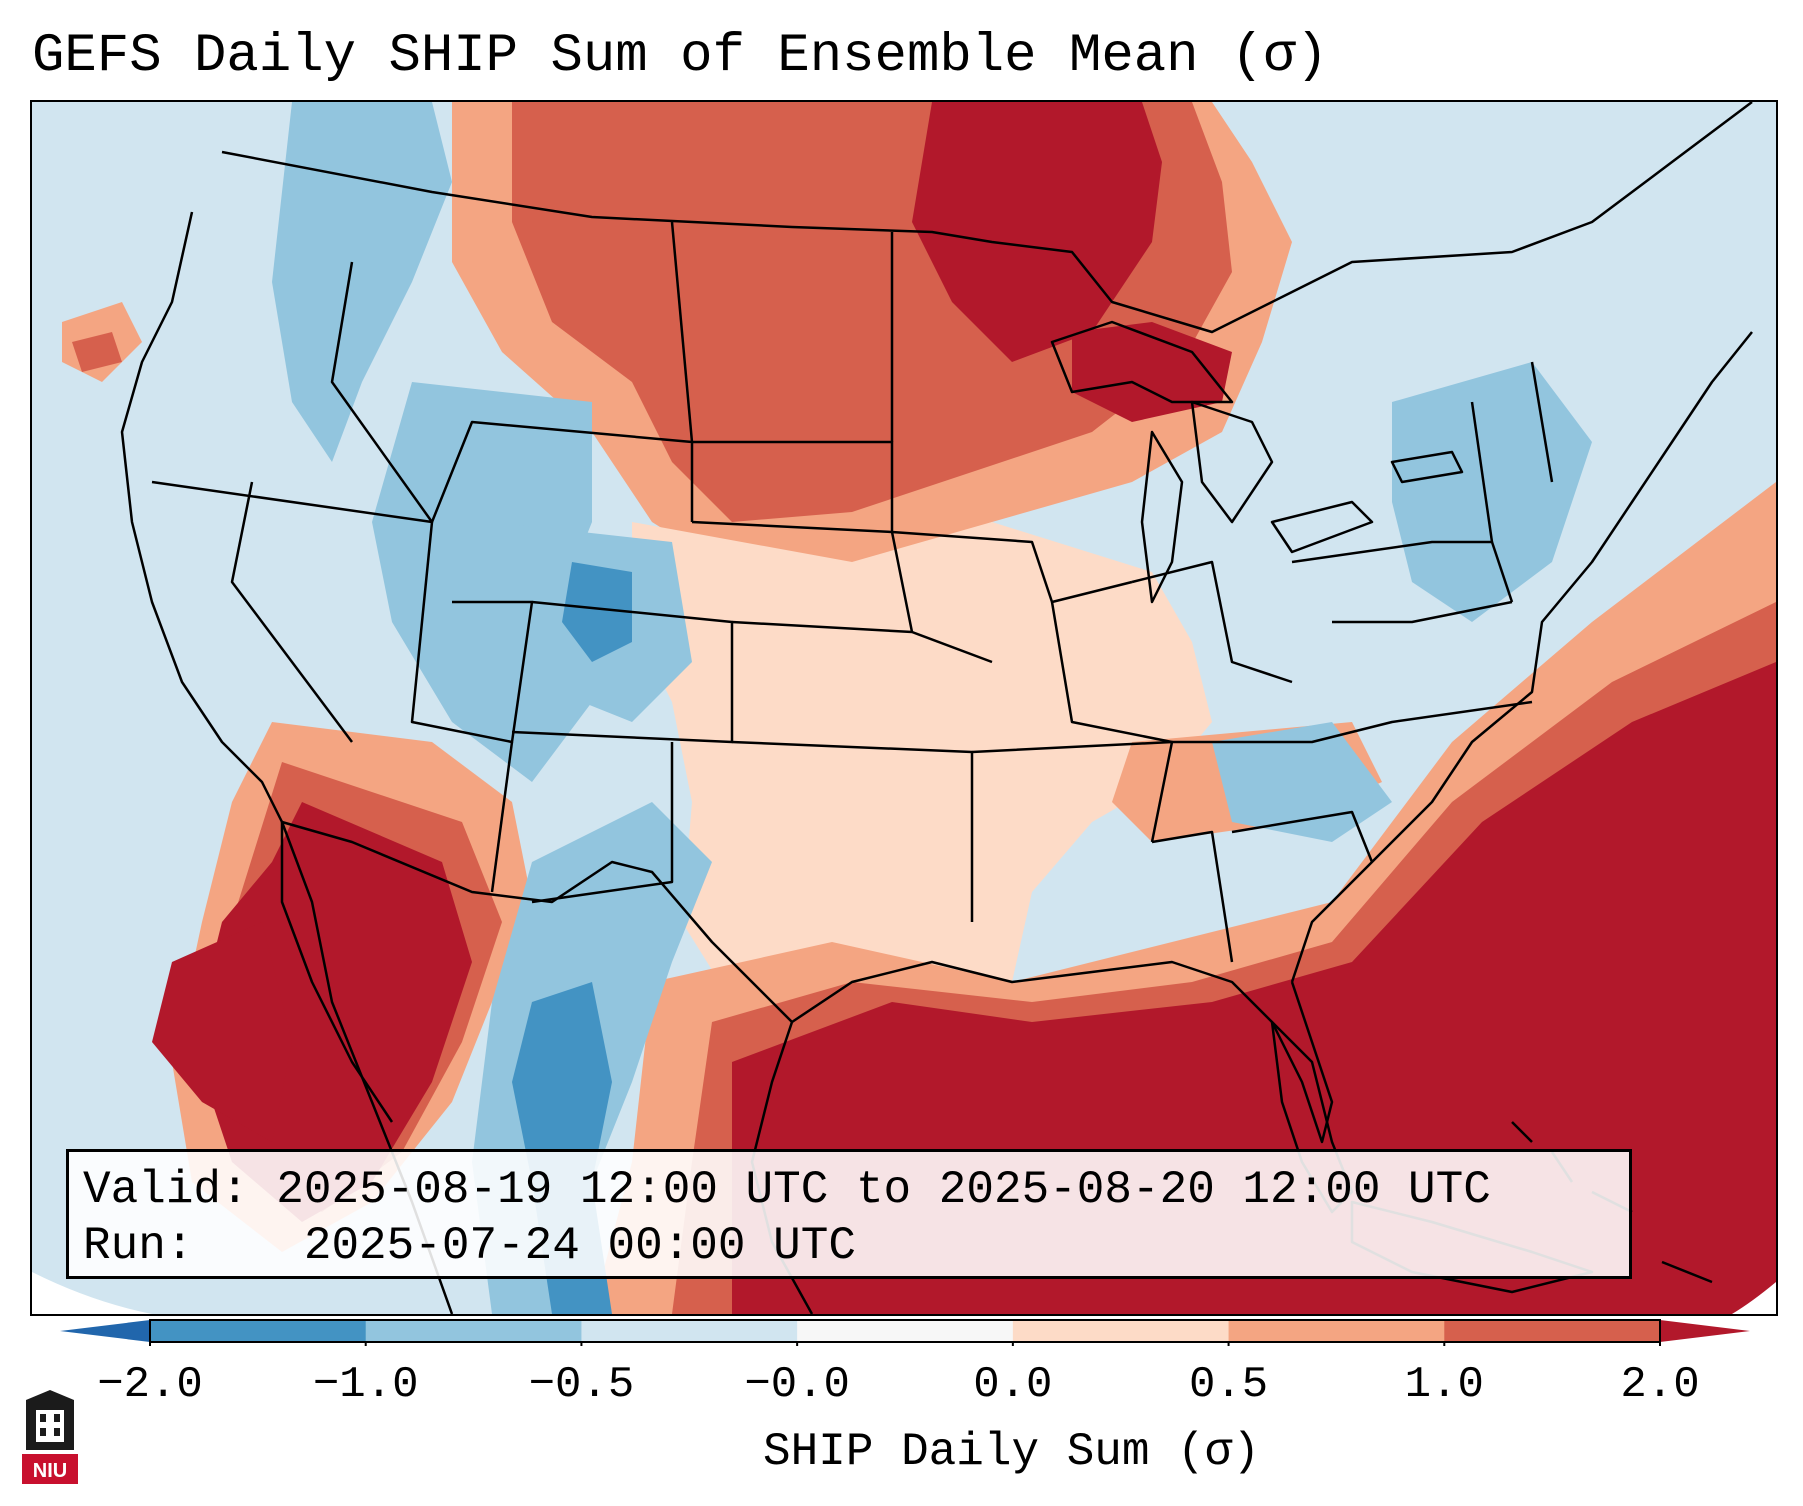 The height and width of the screenshot is (1506, 1803). Describe the element at coordinates (581, 1385) in the screenshot. I see `colorbar-tick-label: −0.5` at that location.